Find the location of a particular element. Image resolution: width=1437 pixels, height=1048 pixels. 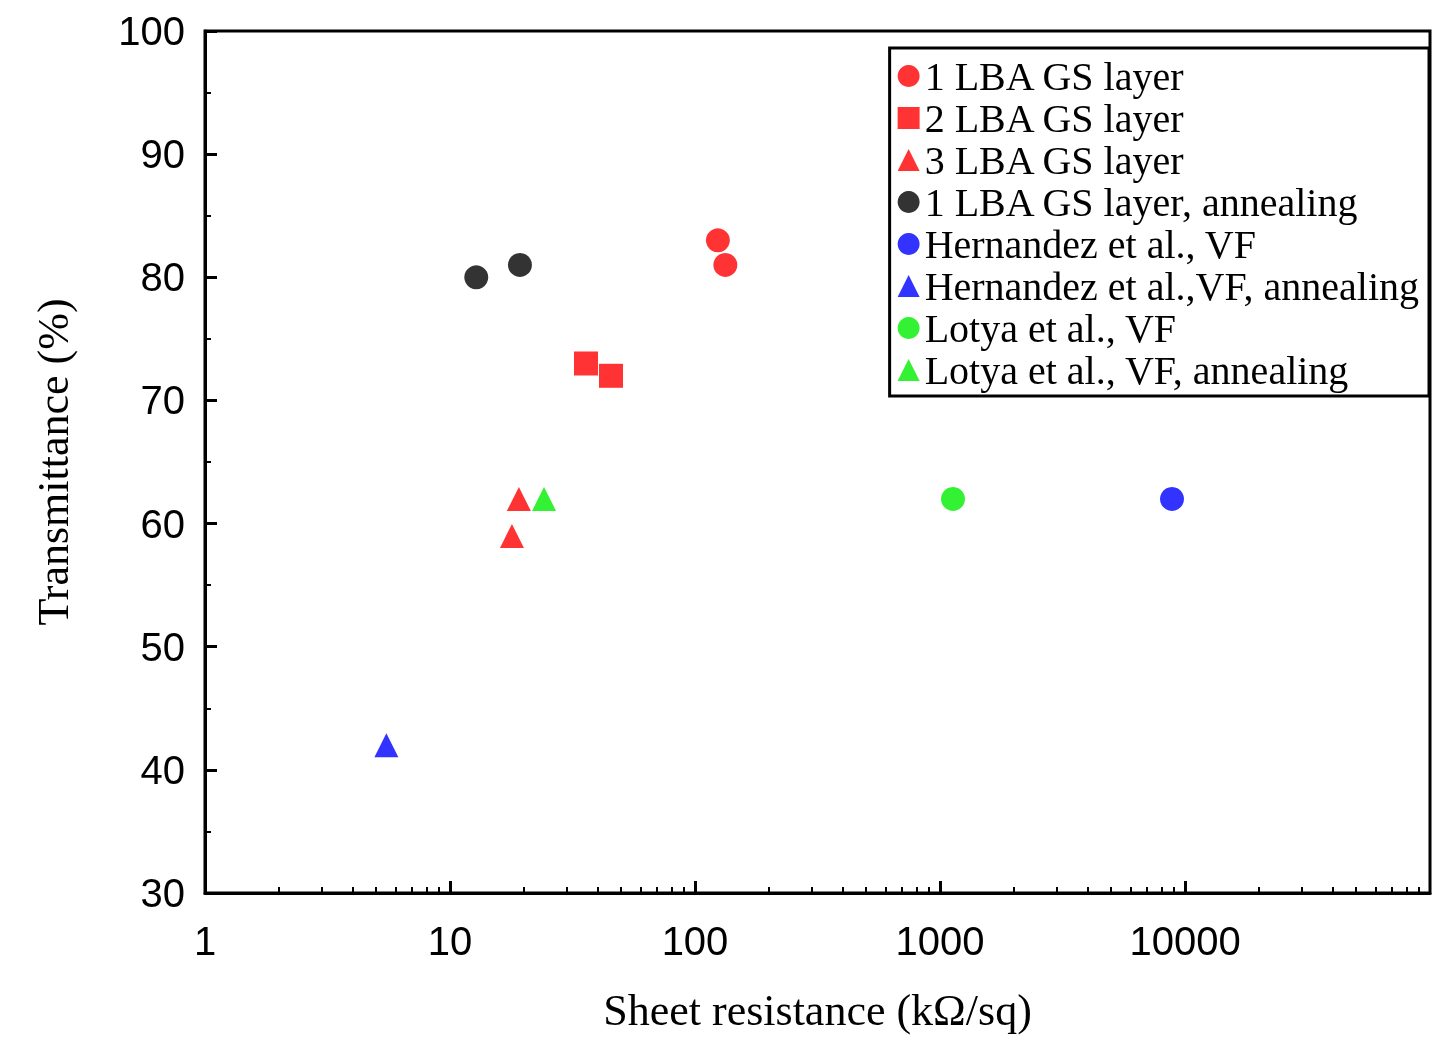

y-tick-label: 90 is located at coordinates (162, 154).